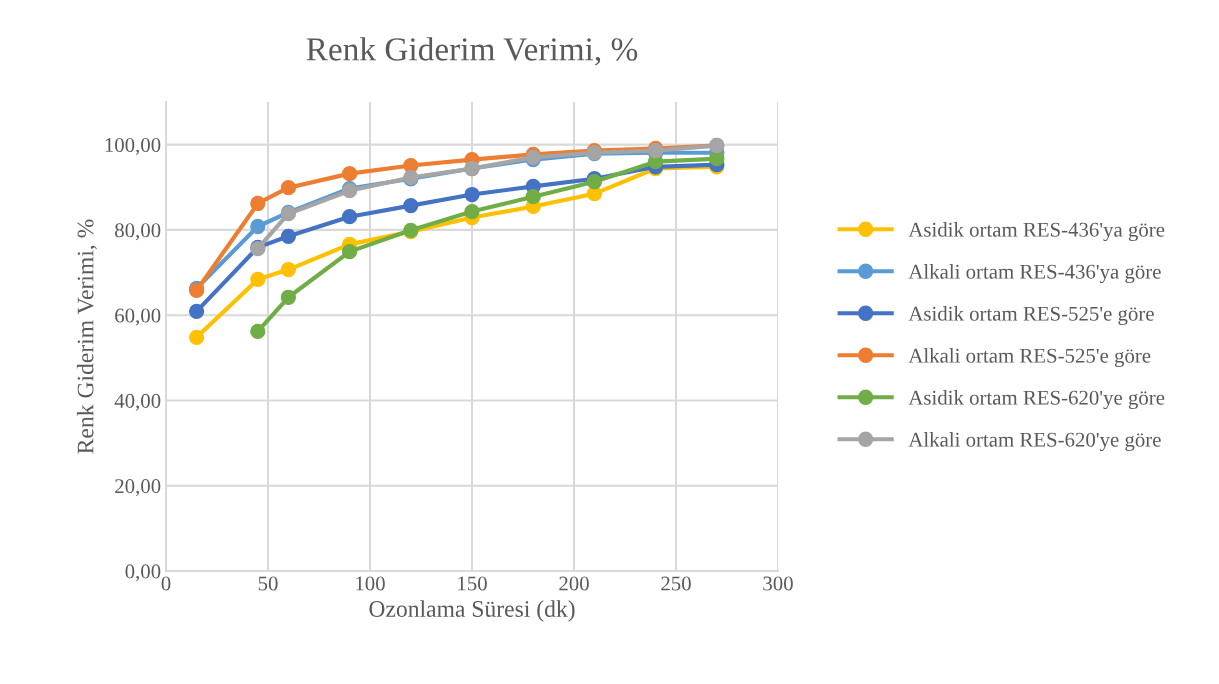  What do you see at coordinates (138, 488) in the screenshot?
I see `y-tick-label: 20,00` at bounding box center [138, 488].